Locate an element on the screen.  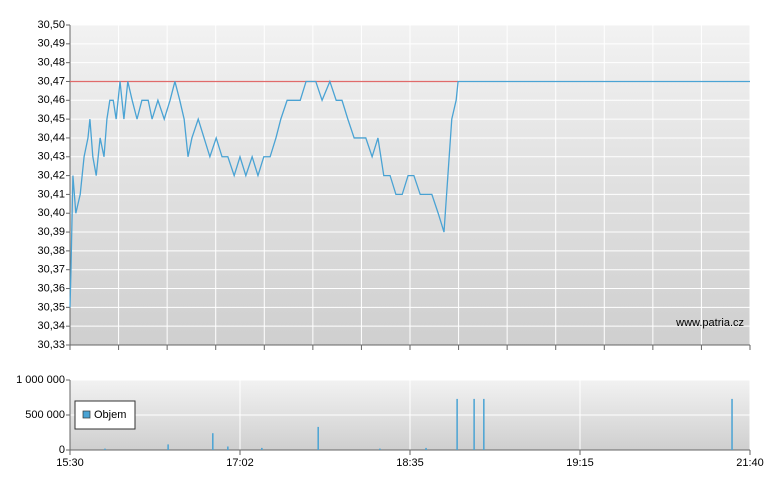
legend: Objem is located at coordinates (105, 415).